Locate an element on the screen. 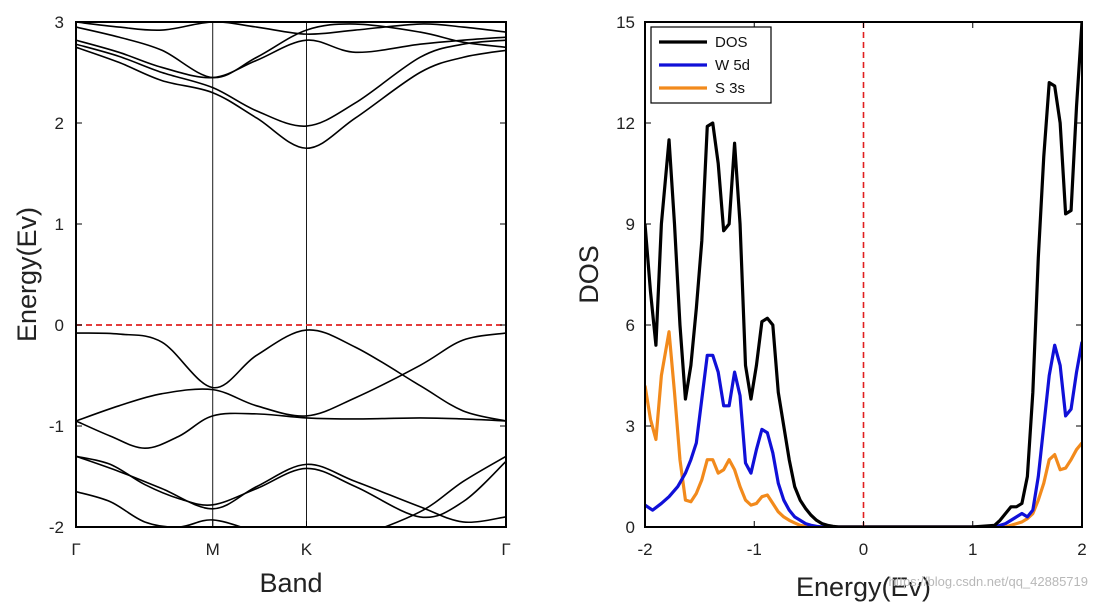 Image resolution: width=1094 pixels, height=602 pixels. watermark-text: https://blog.csdn.net/qq_42885719 is located at coordinates (989, 581).